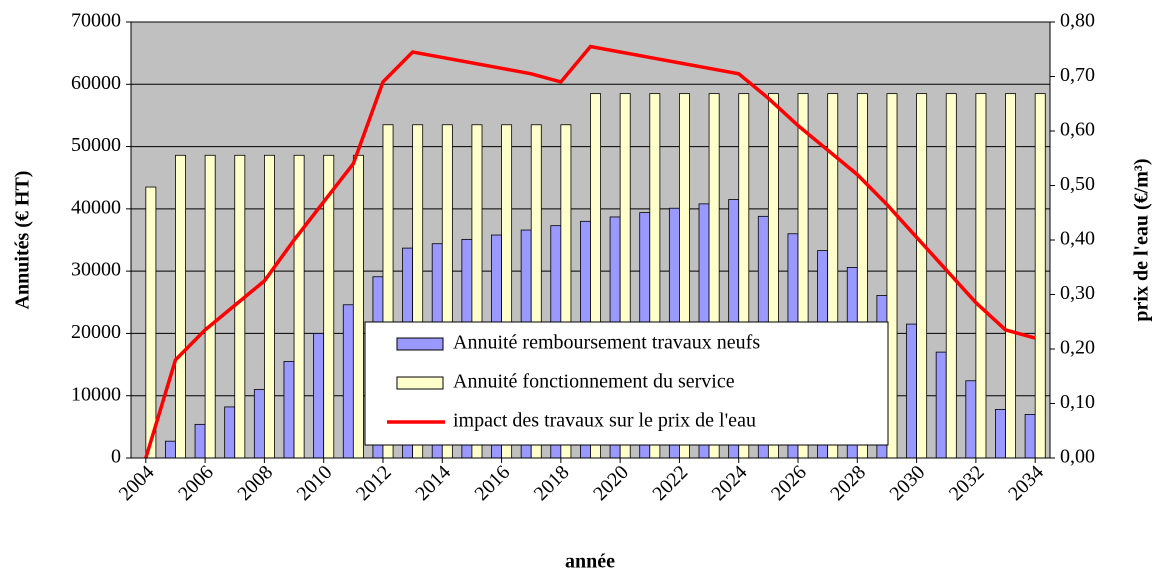 This screenshot has height=577, width=1164. What do you see at coordinates (1077, 402) in the screenshot?
I see `y2-tick-label: 0,10` at bounding box center [1077, 402].